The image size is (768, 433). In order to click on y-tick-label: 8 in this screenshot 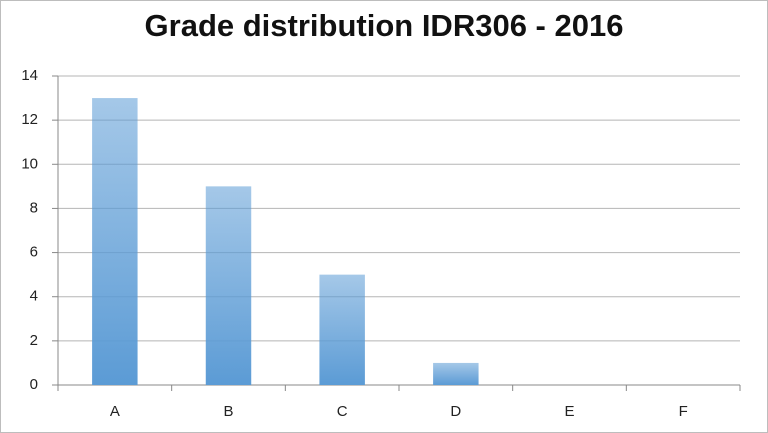, I will do `click(34, 207)`.